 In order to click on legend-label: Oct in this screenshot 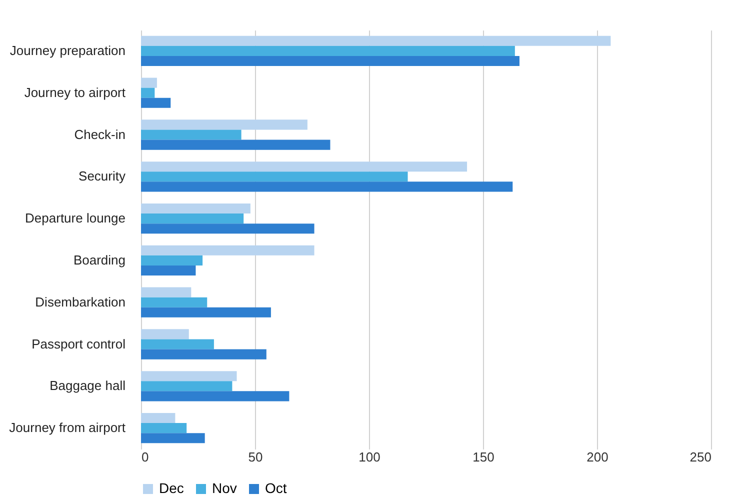, I will do `click(276, 488)`.